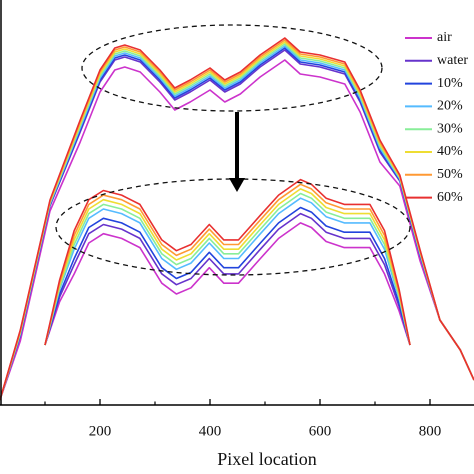 Image resolution: width=474 pixels, height=474 pixels. I want to click on legend-label: 60%, so click(450, 197).